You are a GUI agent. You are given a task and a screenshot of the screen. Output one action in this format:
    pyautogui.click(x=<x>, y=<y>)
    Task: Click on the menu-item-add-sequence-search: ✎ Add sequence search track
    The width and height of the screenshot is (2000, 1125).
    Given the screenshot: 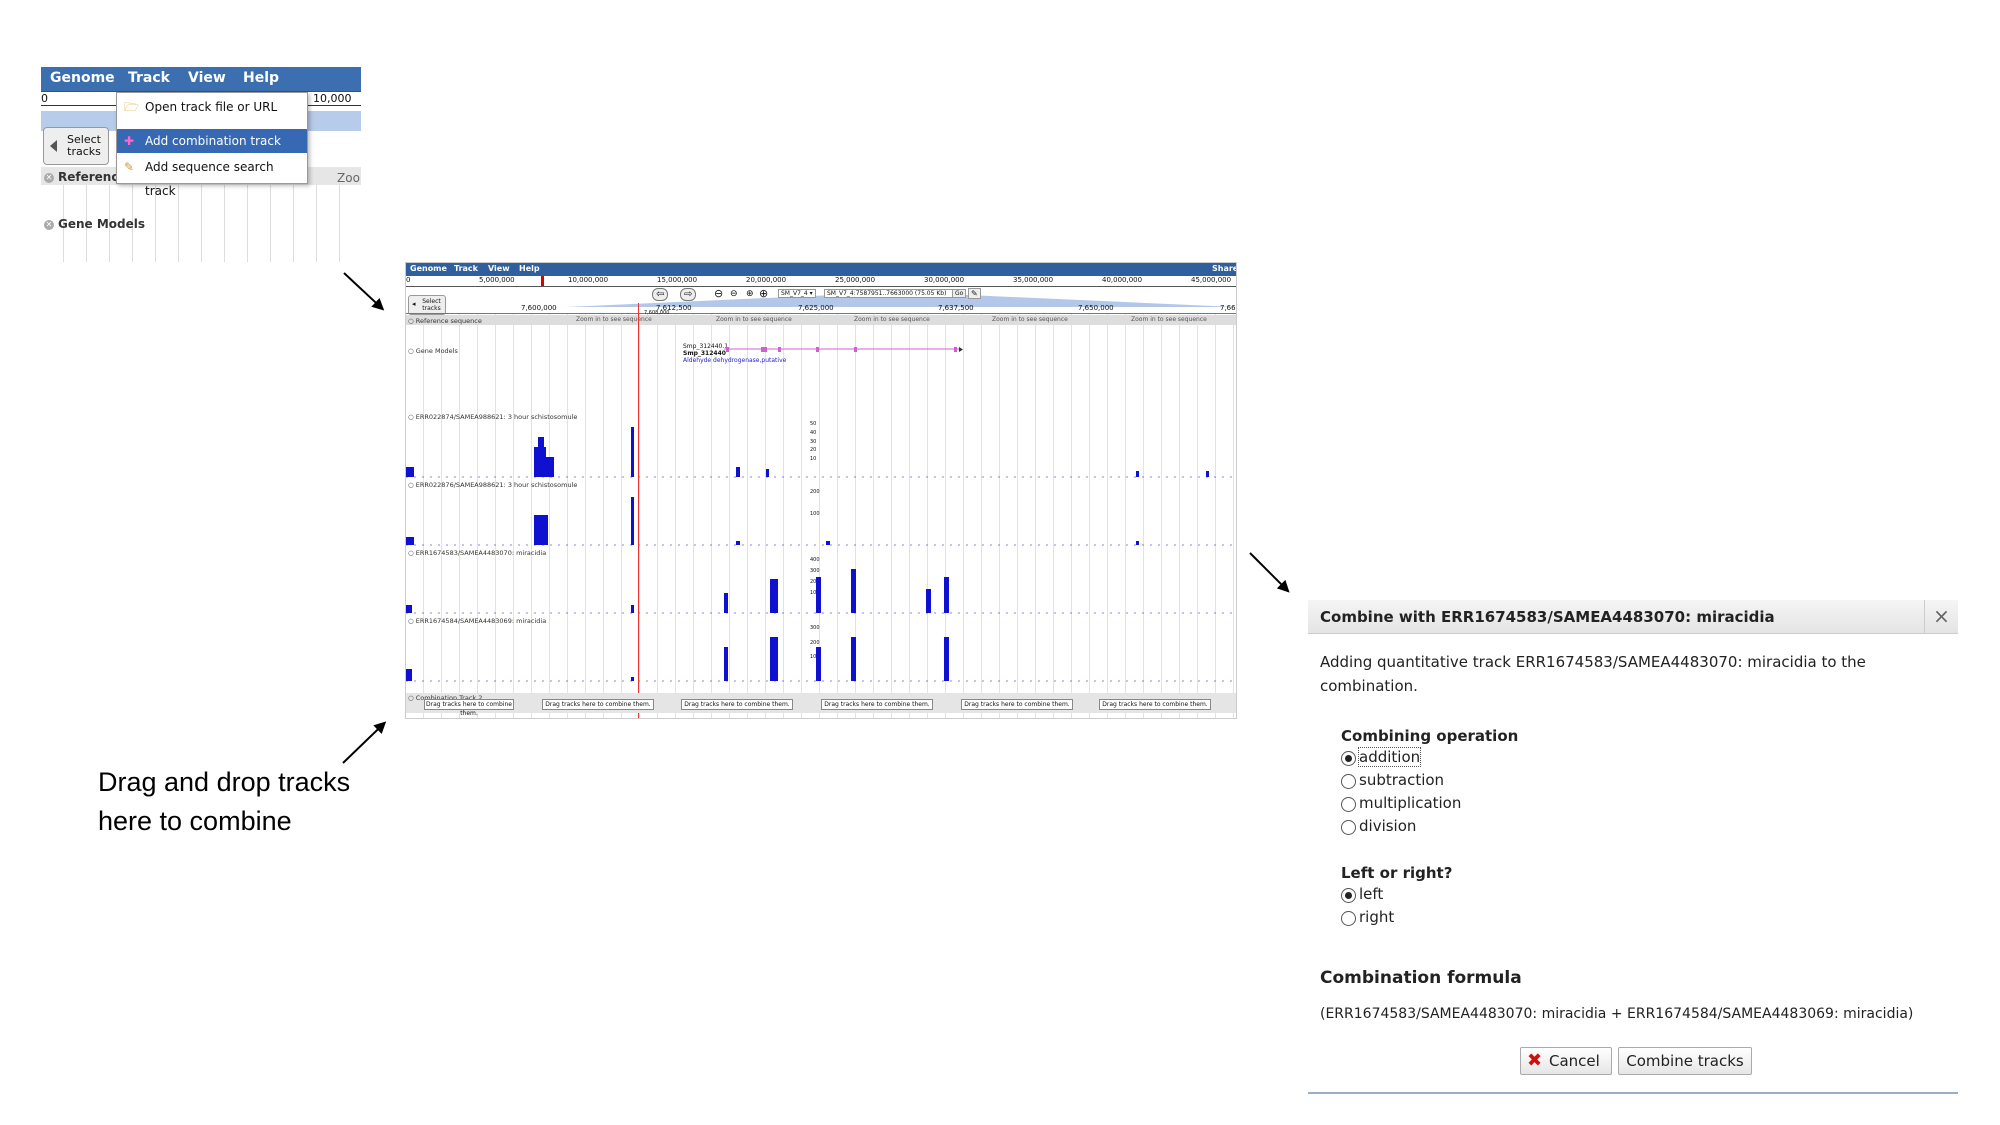 What is the action you would take?
    pyautogui.click(x=212, y=176)
    